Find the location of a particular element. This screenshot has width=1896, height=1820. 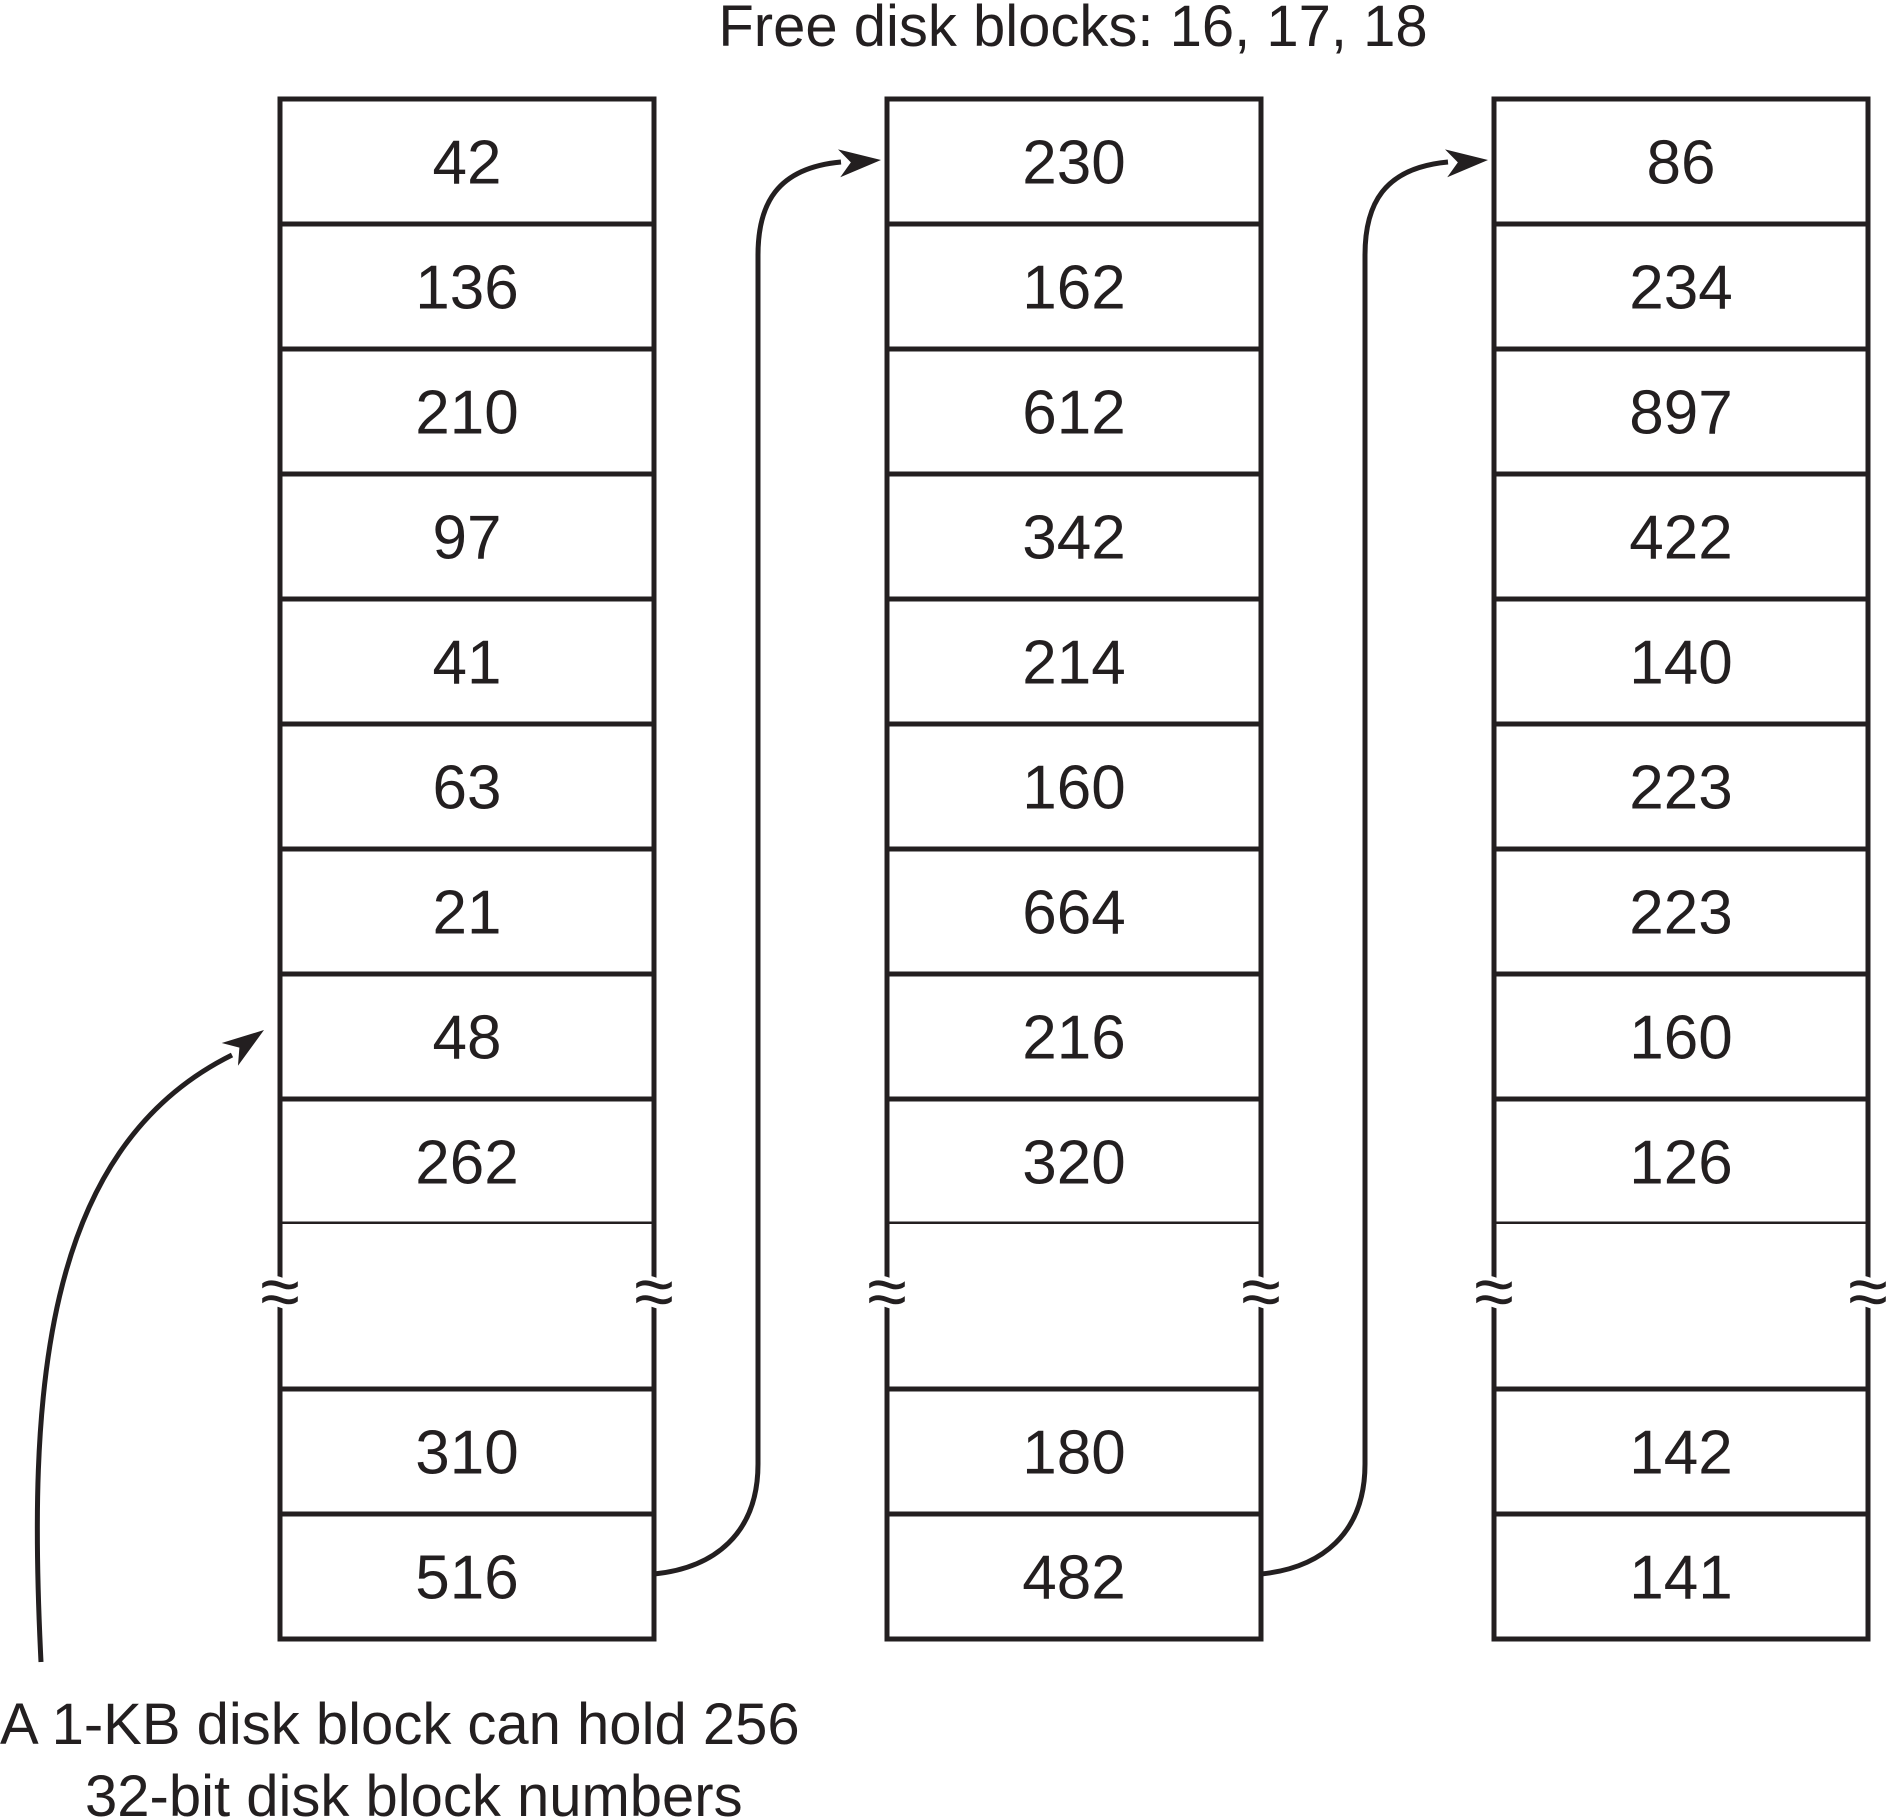

block-number: 180 is located at coordinates (1073, 1453).